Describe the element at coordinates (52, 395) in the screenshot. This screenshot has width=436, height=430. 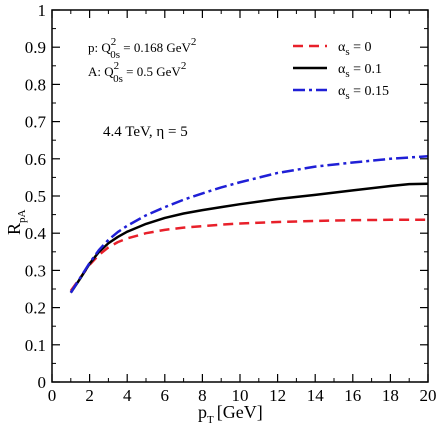
I see `x-tick-label: 0` at that location.